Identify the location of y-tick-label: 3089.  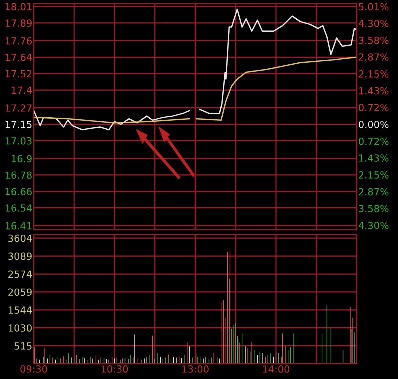
(20, 256).